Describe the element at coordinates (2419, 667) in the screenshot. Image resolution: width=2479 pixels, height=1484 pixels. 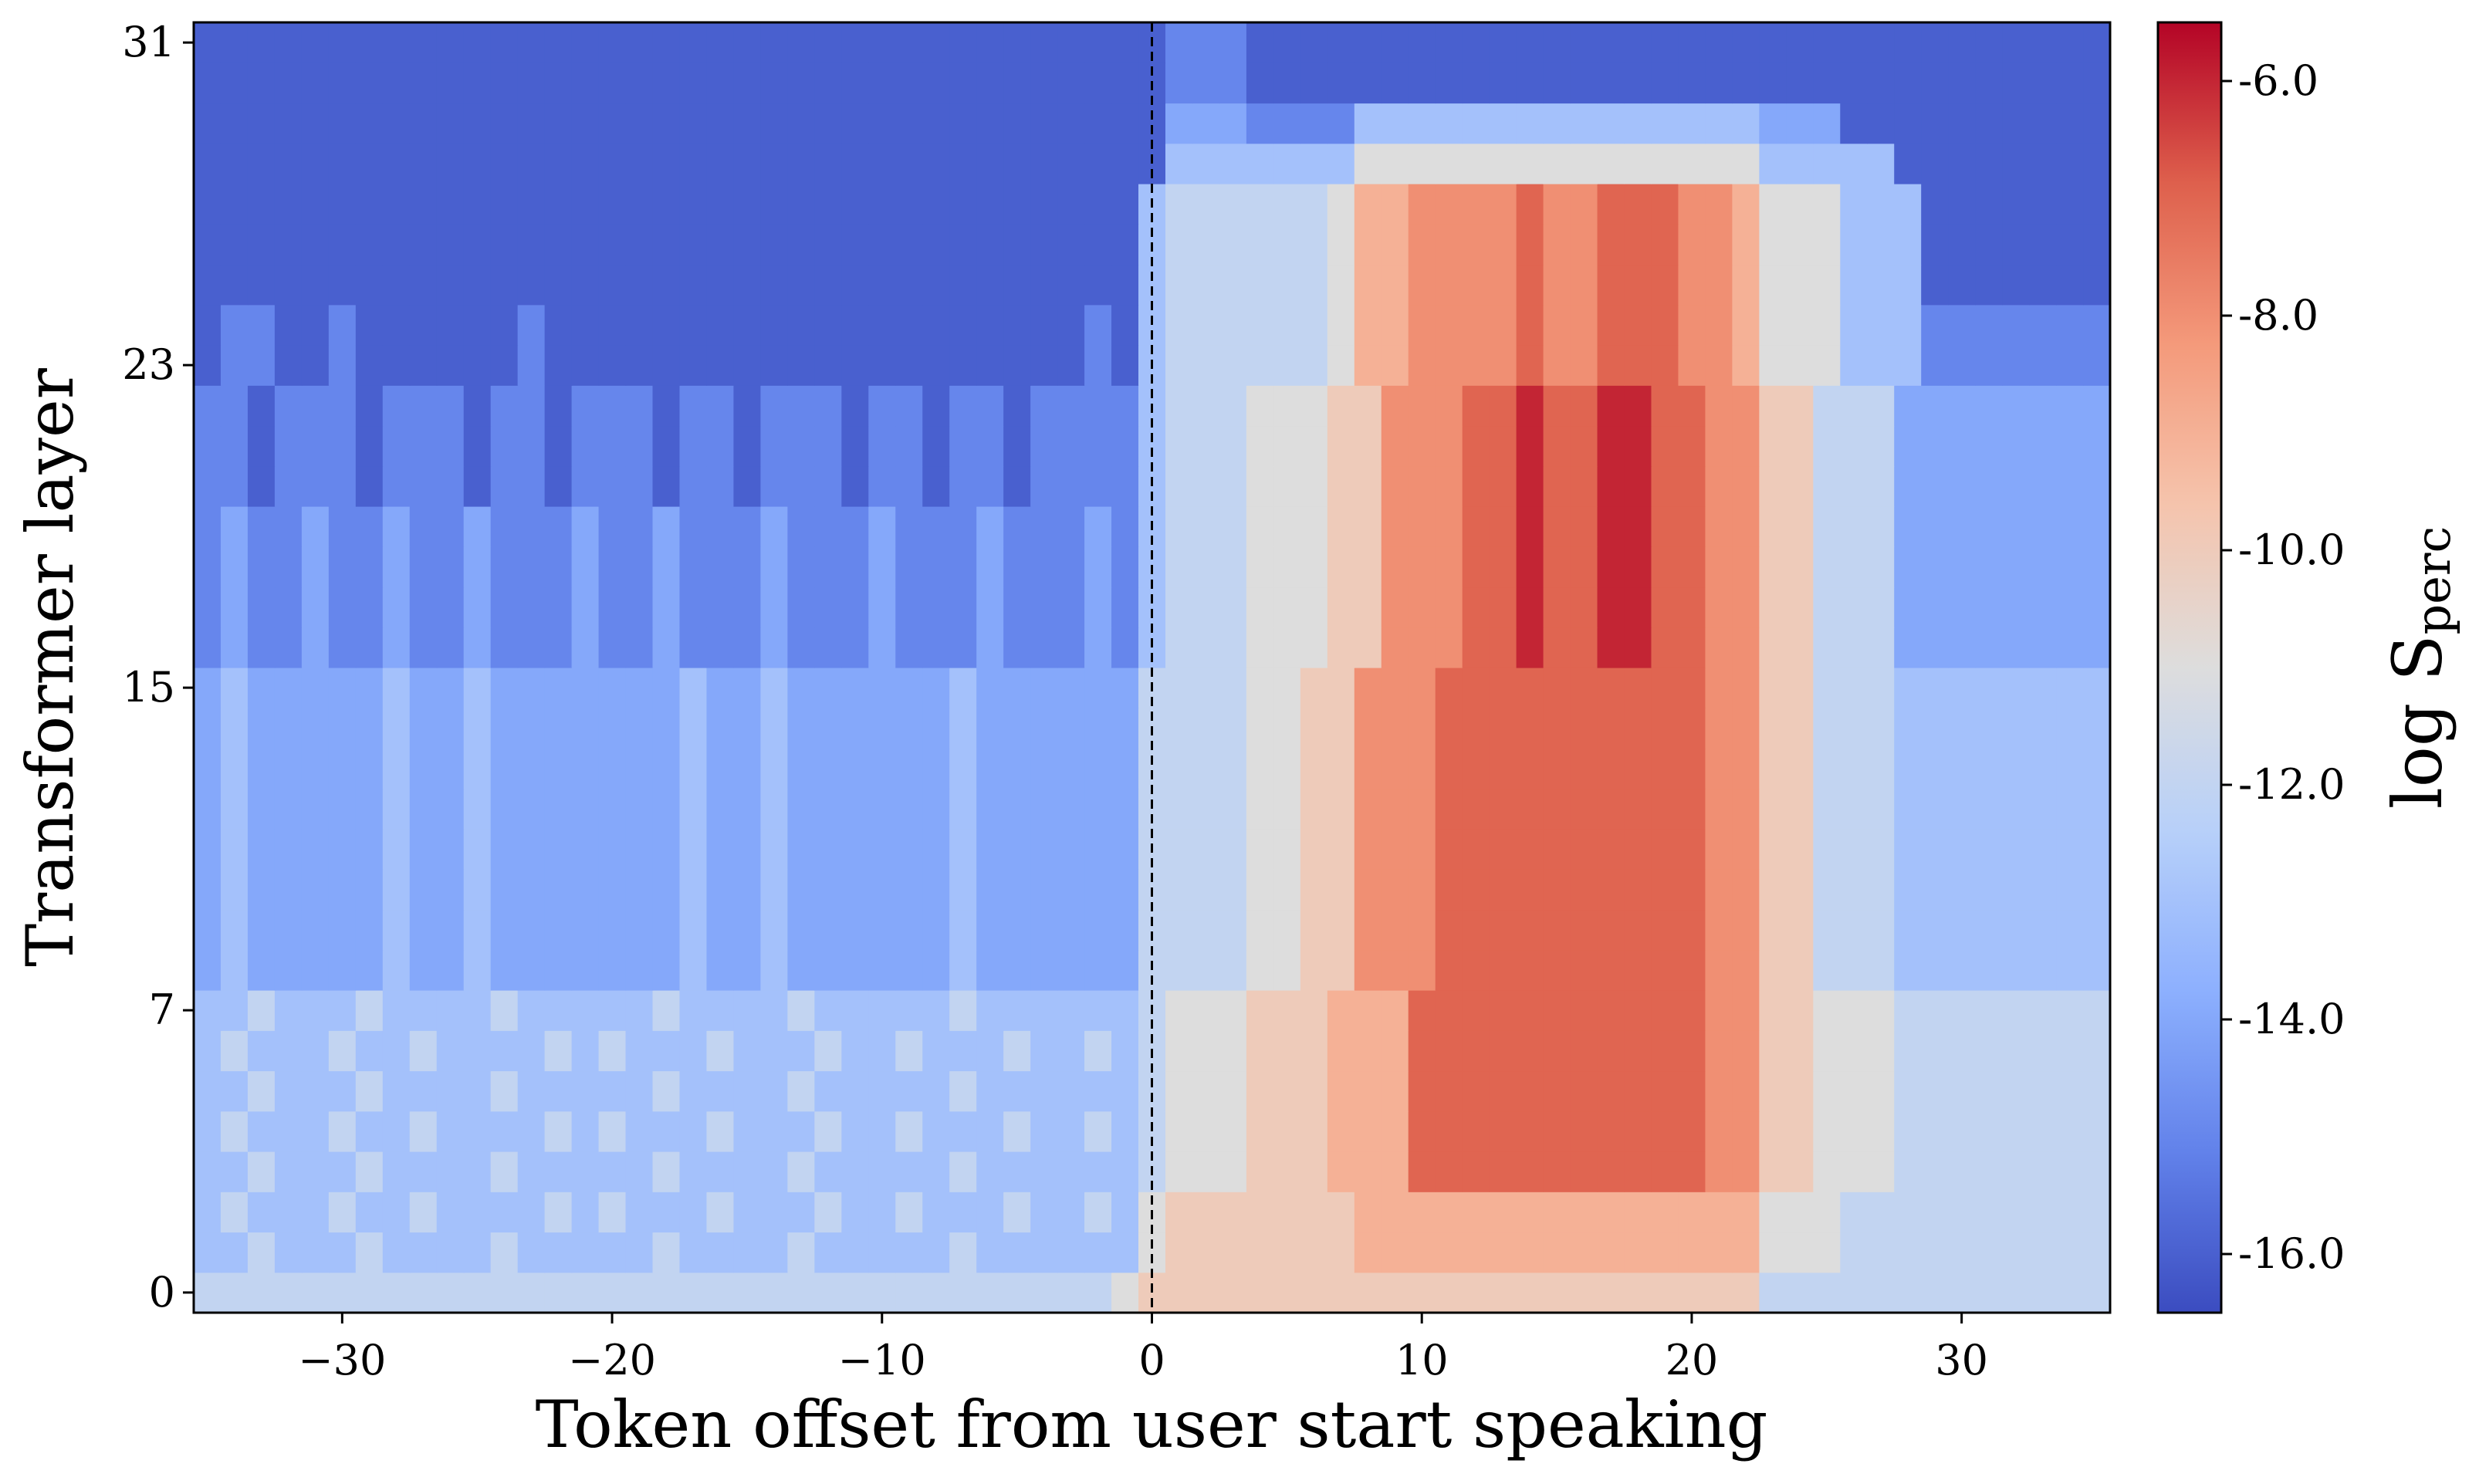
I see `colorbar-label: log Sperc` at that location.